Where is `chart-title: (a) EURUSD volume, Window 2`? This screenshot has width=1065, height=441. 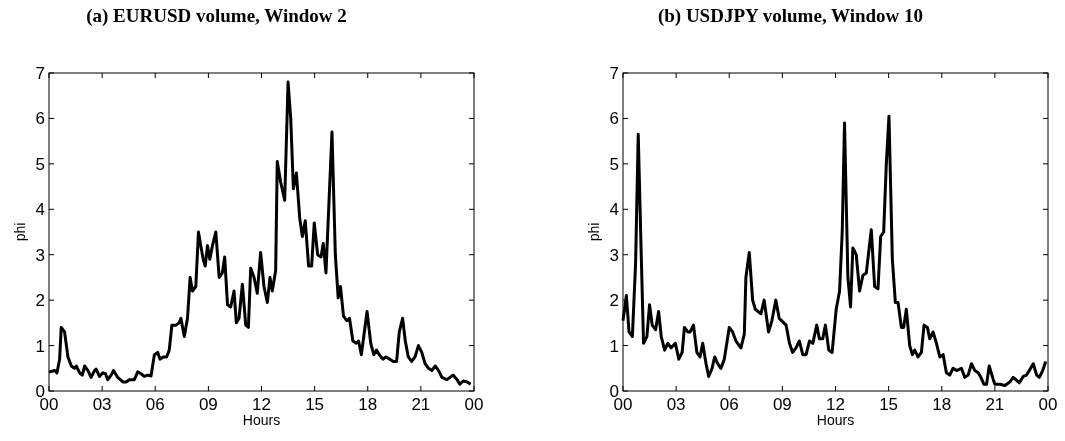 chart-title: (a) EURUSD volume, Window 2 is located at coordinates (216, 16).